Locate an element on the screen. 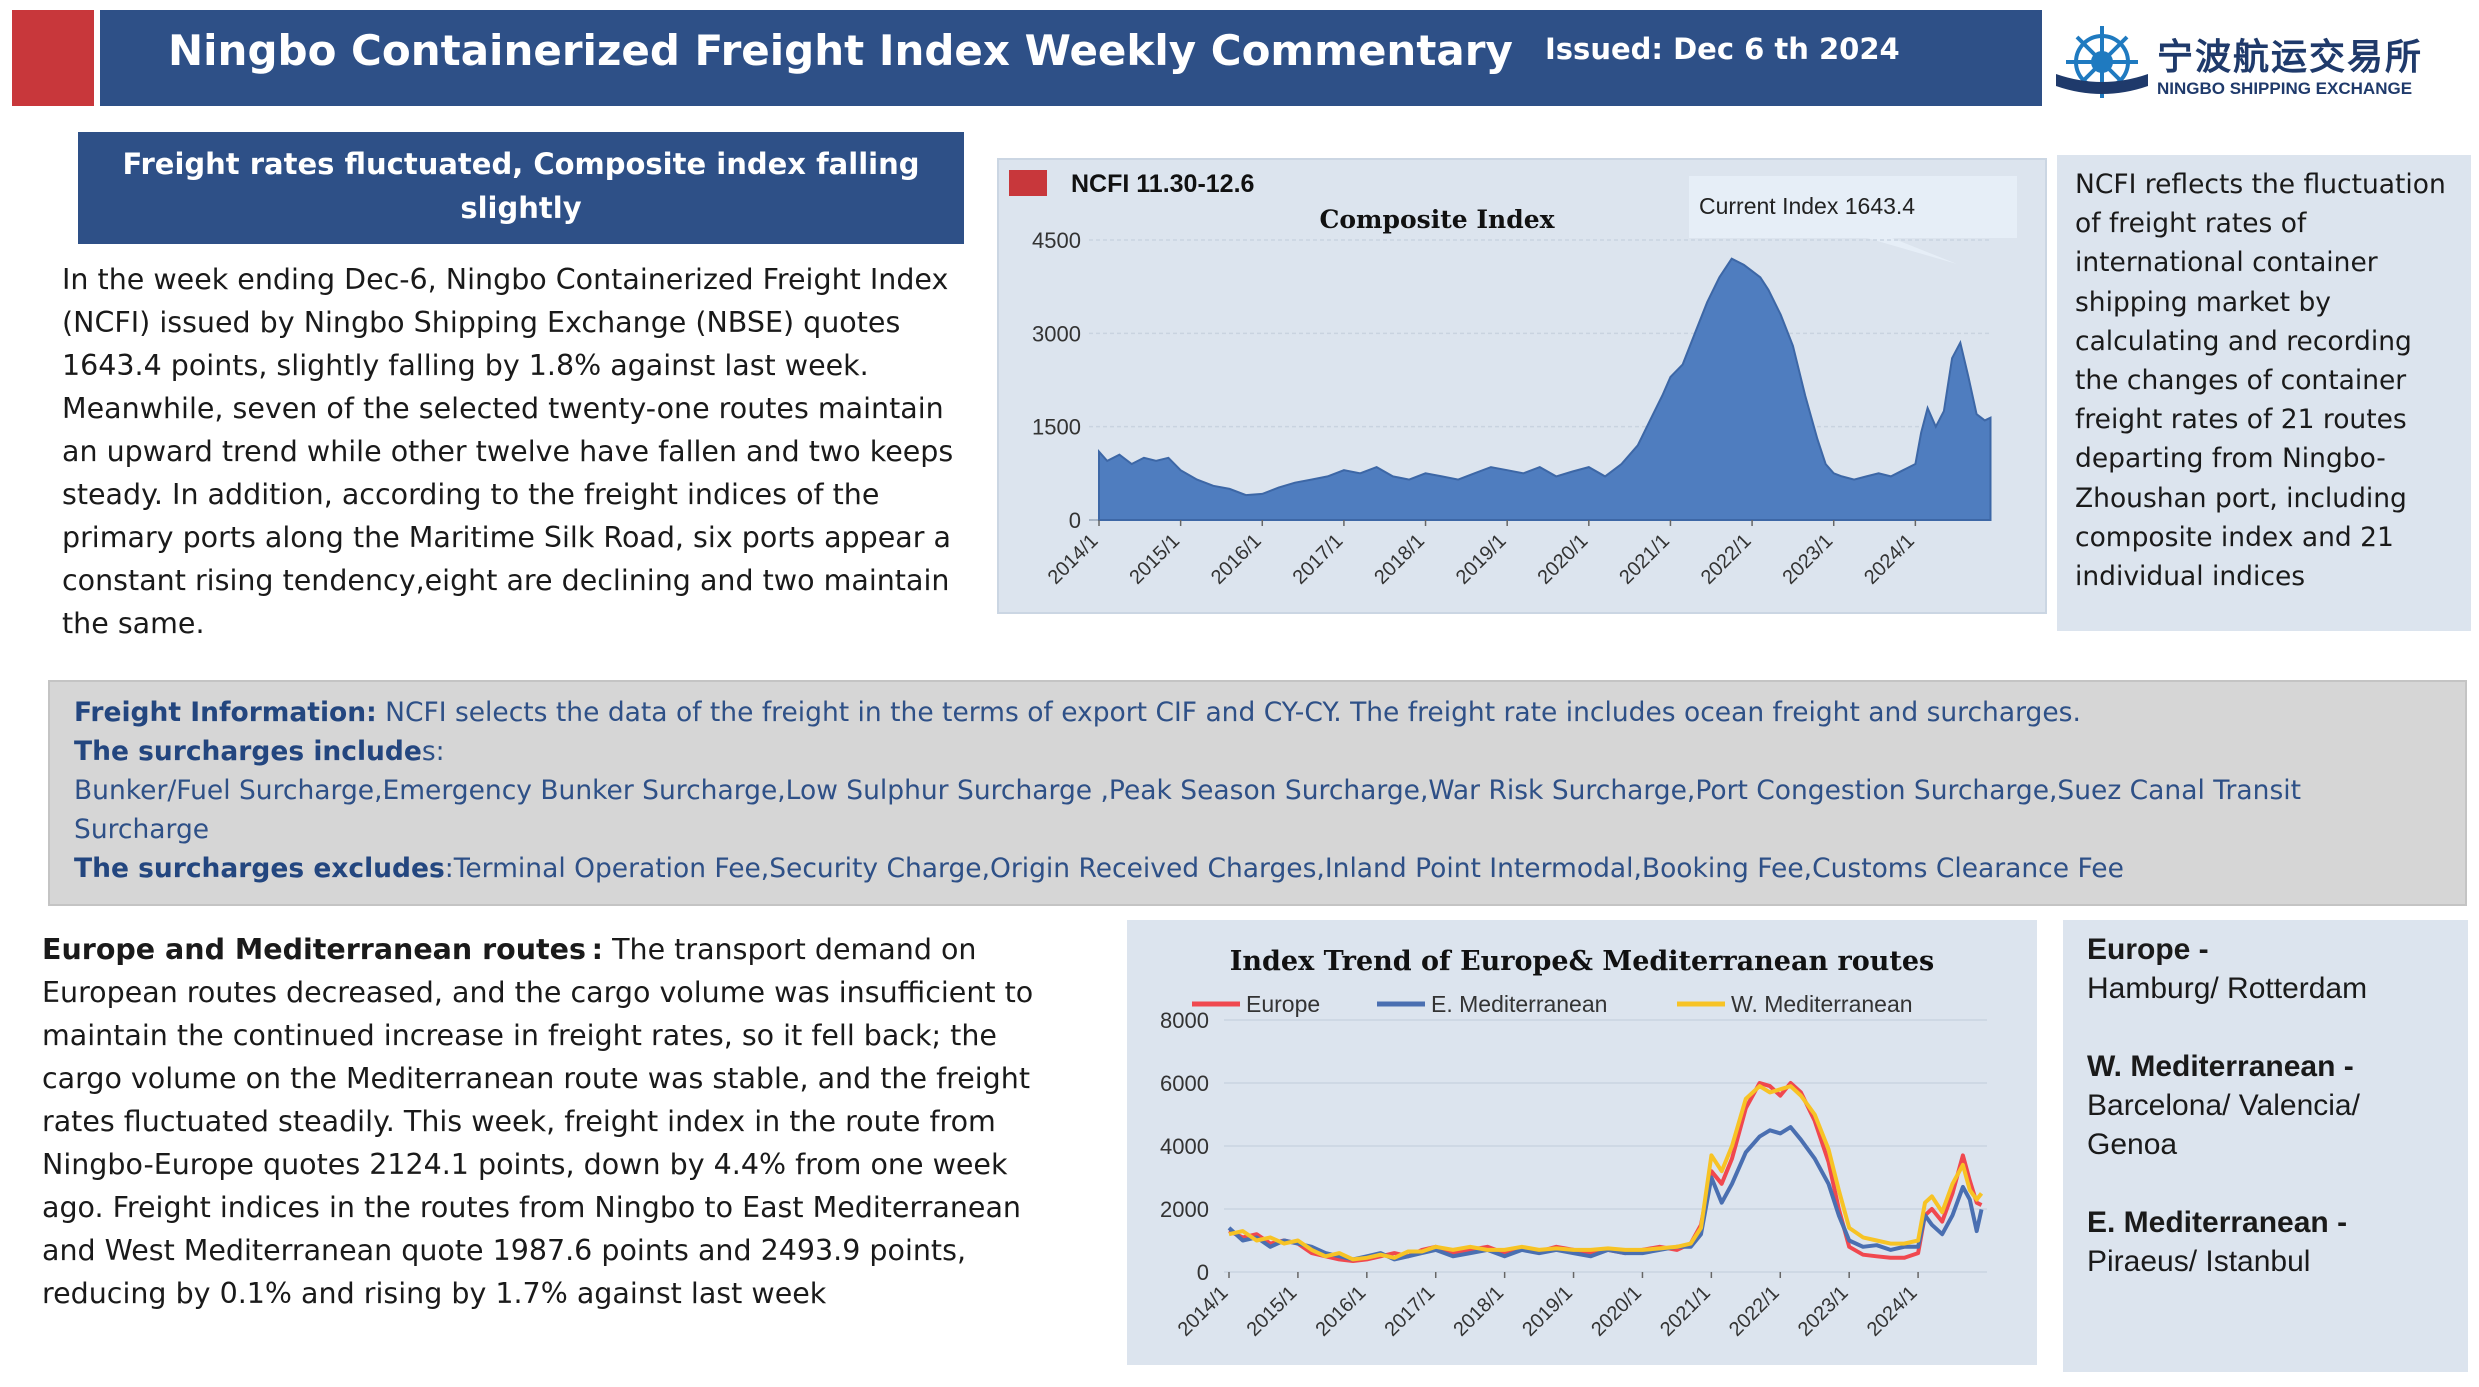  europe-y-tick-label: 2000 is located at coordinates (1184, 1209).